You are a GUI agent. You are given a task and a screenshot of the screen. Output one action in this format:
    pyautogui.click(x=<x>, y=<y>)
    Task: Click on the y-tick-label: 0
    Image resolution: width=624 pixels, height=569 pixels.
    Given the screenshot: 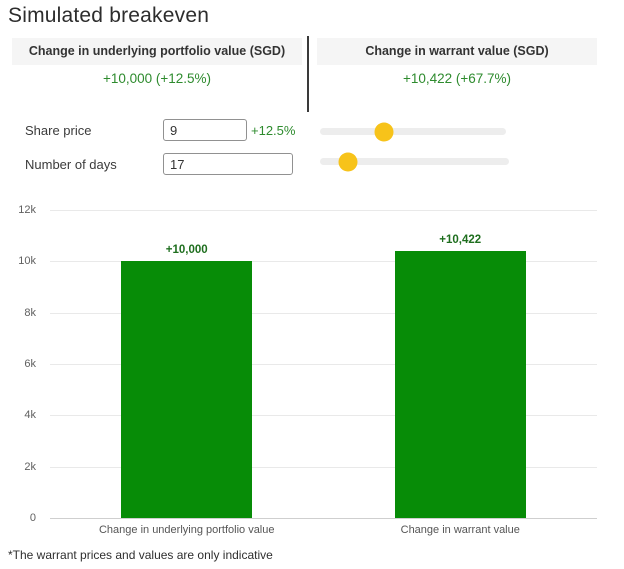 What is the action you would take?
    pyautogui.click(x=32, y=518)
    